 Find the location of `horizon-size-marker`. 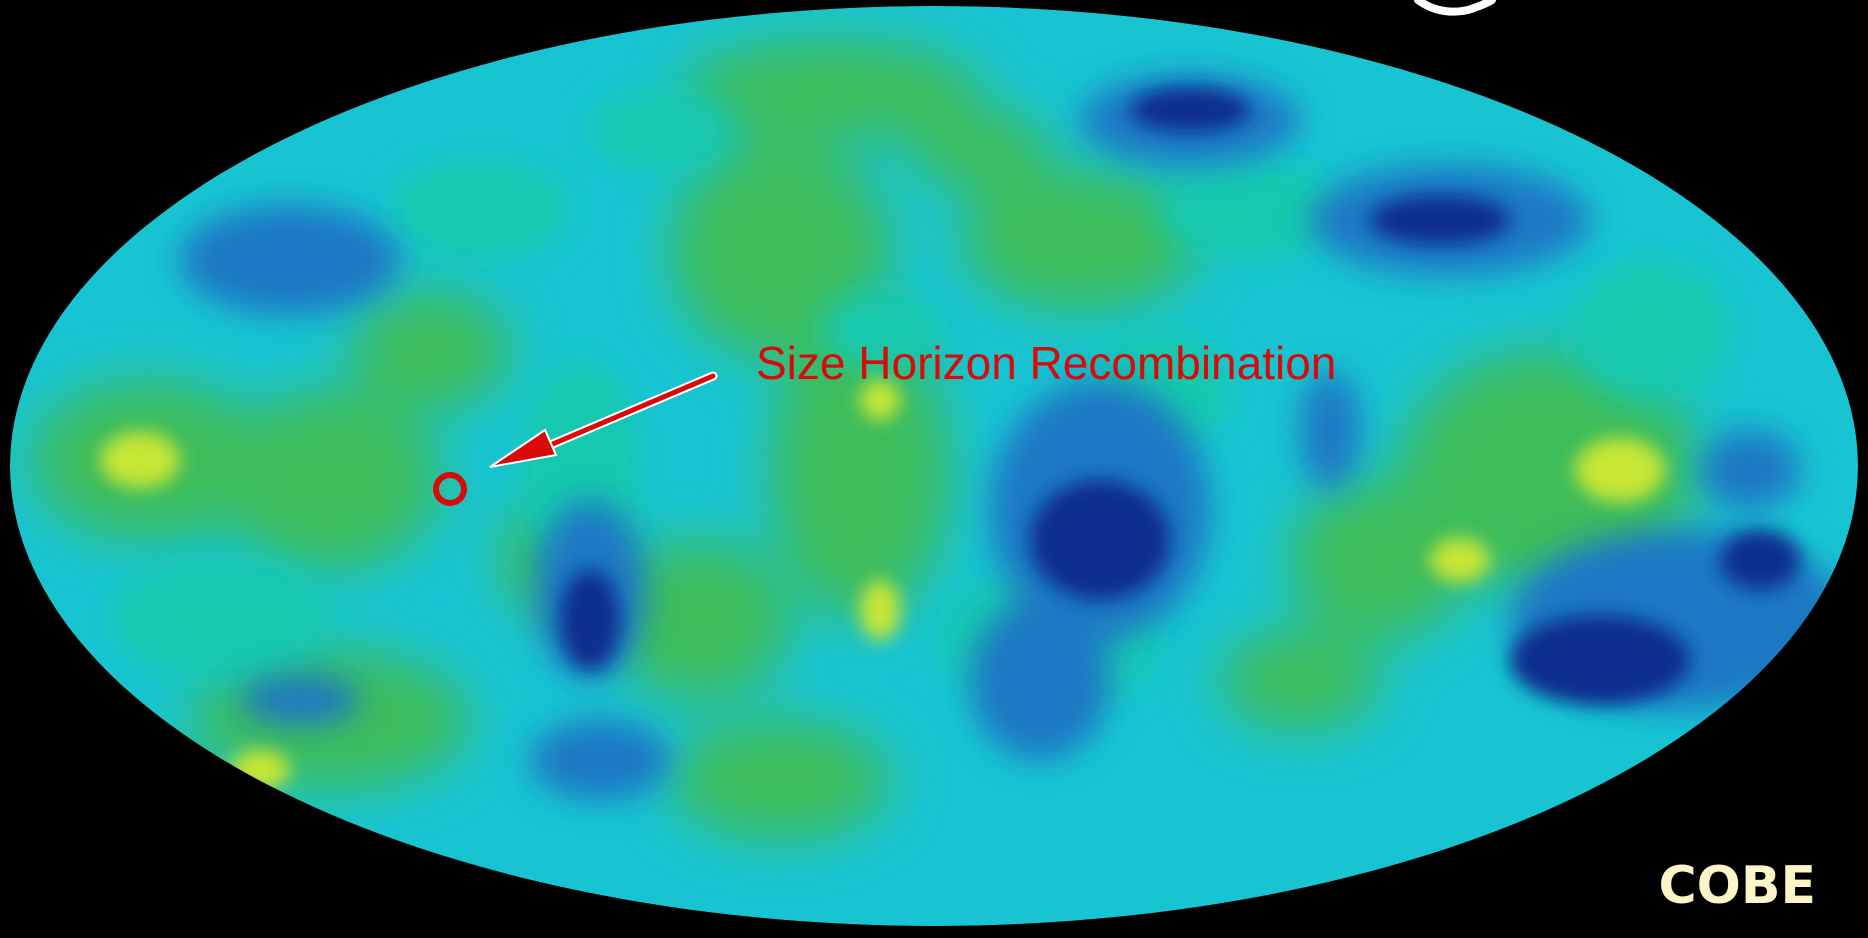

horizon-size-marker is located at coordinates (450, 489).